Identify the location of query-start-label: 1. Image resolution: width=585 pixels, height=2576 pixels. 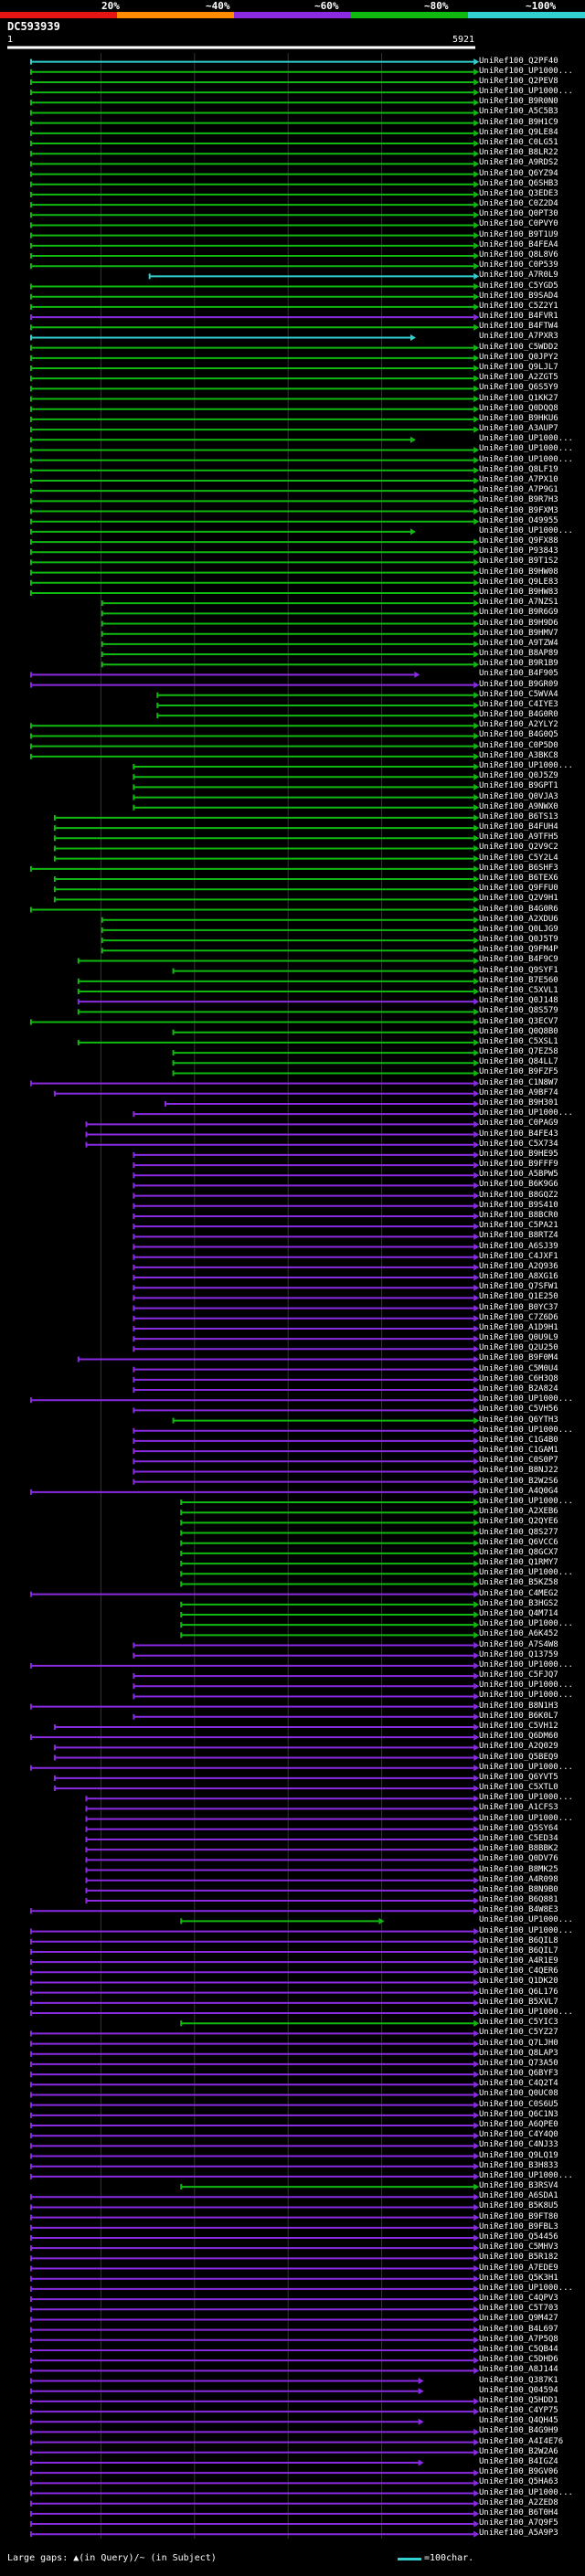
(11, 40).